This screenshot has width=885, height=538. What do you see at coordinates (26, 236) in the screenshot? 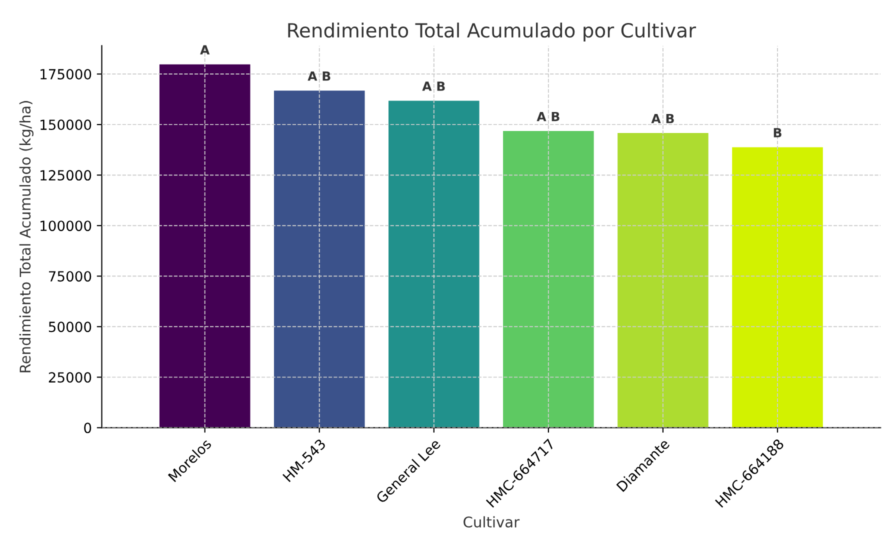
I see `y-axis-title: Rendimiento Total Acumulado (kg/ha)` at bounding box center [26, 236].